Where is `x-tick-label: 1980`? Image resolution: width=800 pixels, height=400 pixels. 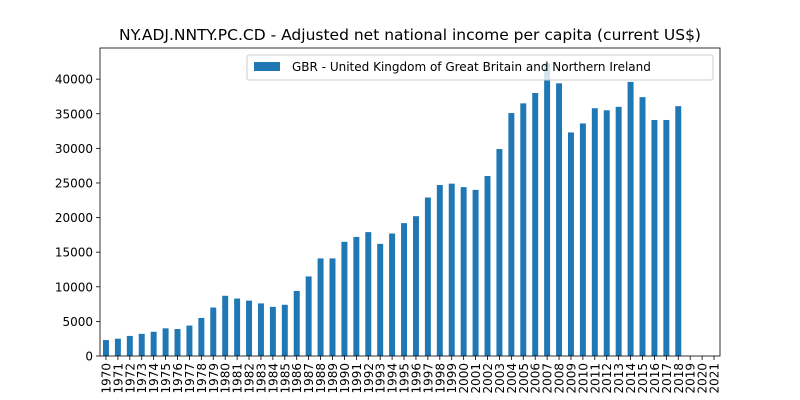
x-tick-label: 1980 is located at coordinates (226, 378).